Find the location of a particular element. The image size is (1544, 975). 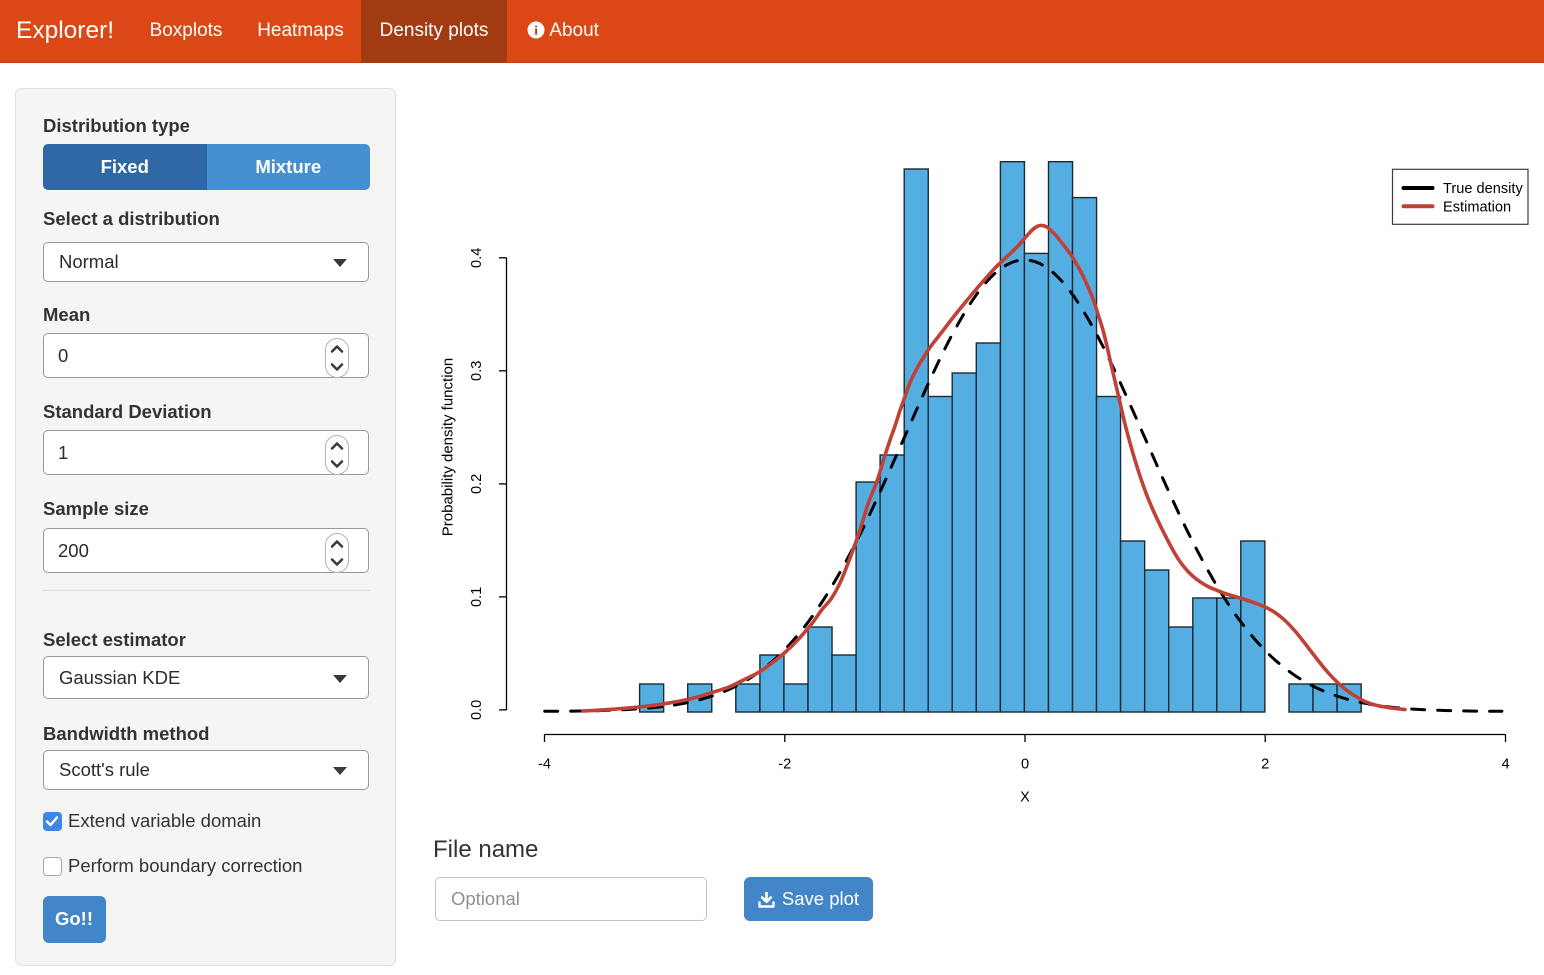

svg-text: -4 is located at coordinates (544, 764).